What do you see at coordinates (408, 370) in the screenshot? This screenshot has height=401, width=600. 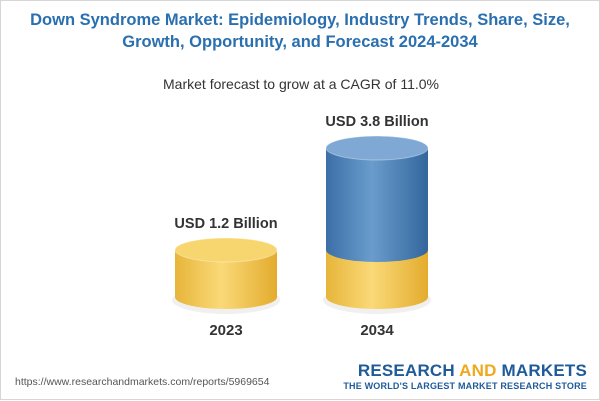 I see `brand-name-part-1: RESEARCH` at bounding box center [408, 370].